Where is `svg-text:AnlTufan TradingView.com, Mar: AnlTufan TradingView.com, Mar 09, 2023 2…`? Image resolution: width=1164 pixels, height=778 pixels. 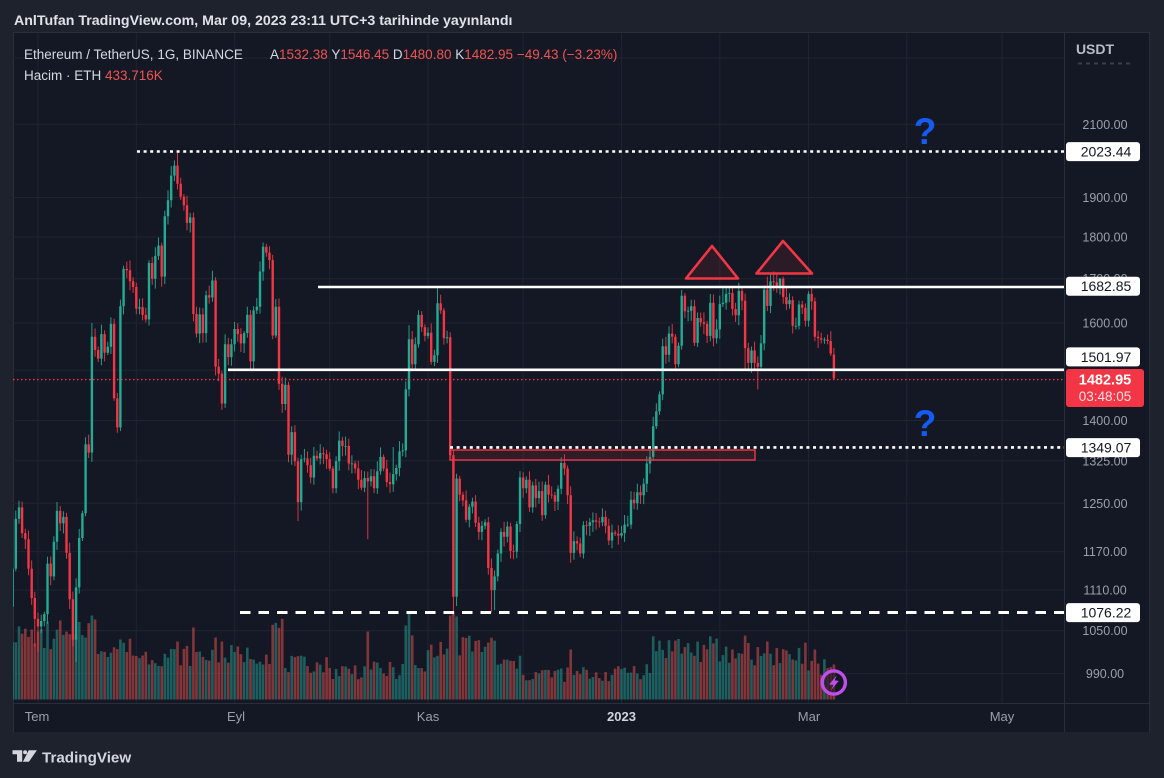
svg-text:AnlTufan TradingView.com, Mar: AnlTufan TradingView.com, Mar 09, 2023 2… is located at coordinates (263, 21).